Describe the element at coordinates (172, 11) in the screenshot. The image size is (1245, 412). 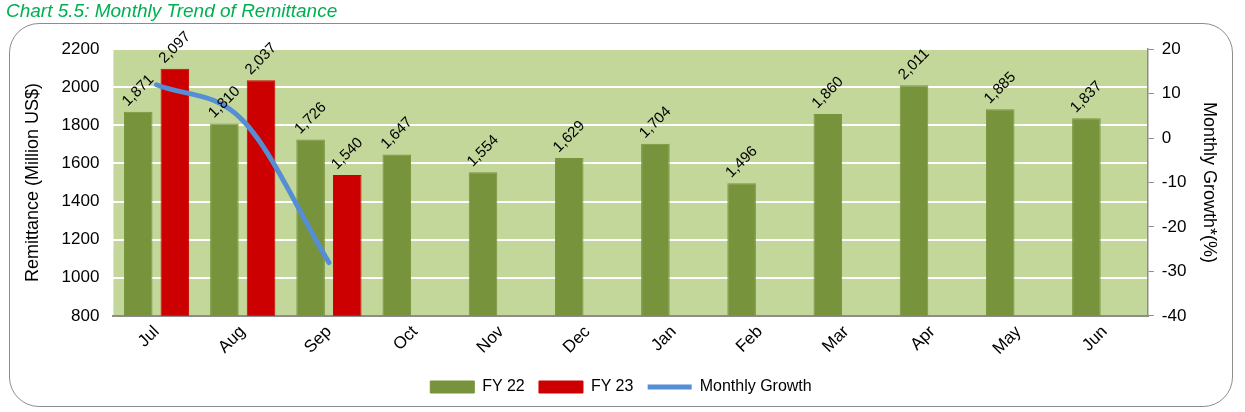
I see `chart-title: Chart 5.5: Monthly Trend of Remittance` at that location.